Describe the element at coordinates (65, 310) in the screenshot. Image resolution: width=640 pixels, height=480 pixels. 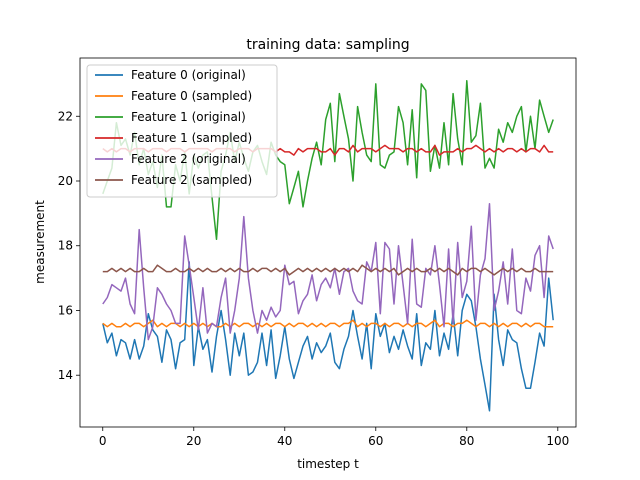
I see `y-tick-label: 16` at that location.